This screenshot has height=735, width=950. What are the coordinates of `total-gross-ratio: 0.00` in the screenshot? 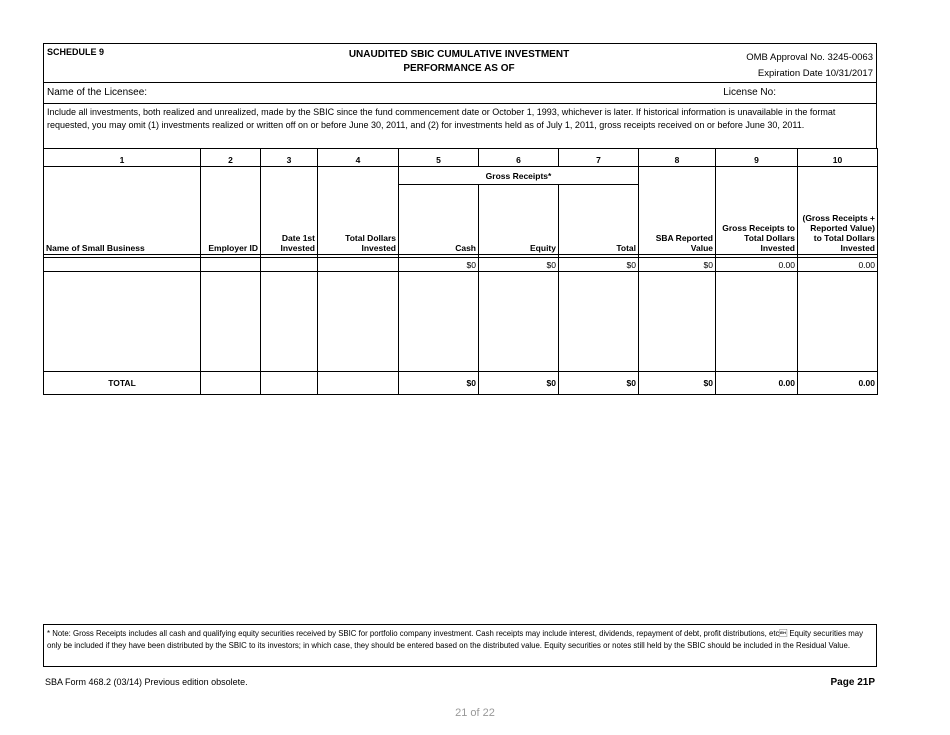 It's located at (756, 383).